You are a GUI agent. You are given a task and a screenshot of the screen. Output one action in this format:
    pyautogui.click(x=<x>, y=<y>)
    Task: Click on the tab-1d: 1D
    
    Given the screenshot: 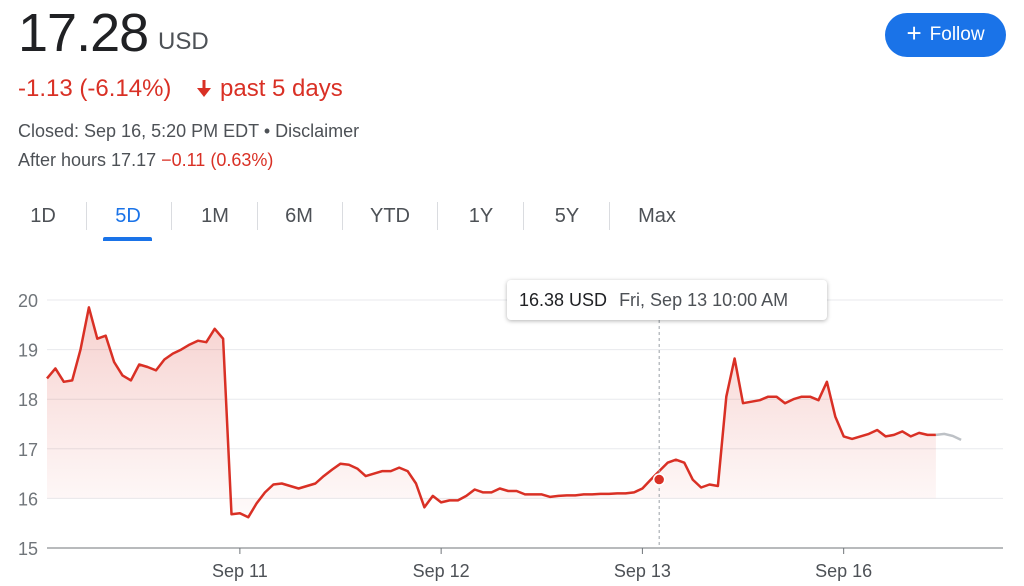 What is the action you would take?
    pyautogui.click(x=43, y=216)
    